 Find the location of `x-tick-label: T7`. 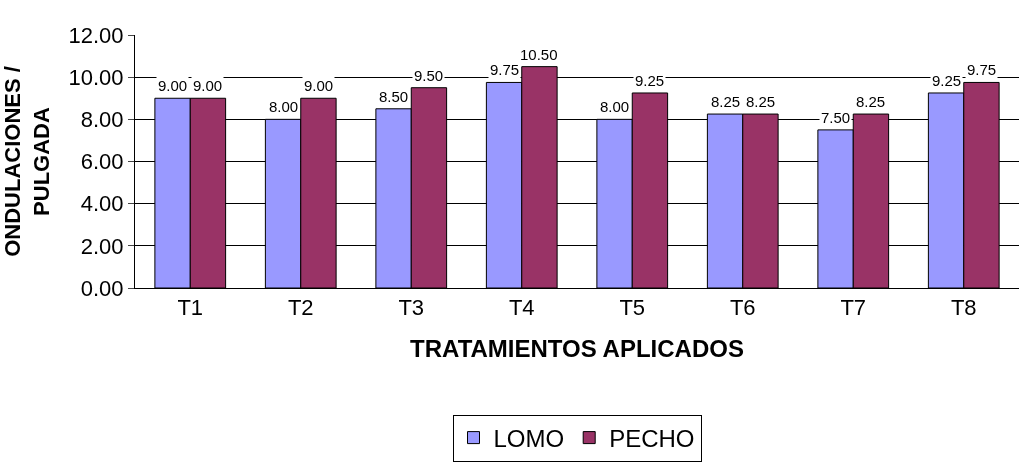

x-tick-label: T7 is located at coordinates (853, 308).